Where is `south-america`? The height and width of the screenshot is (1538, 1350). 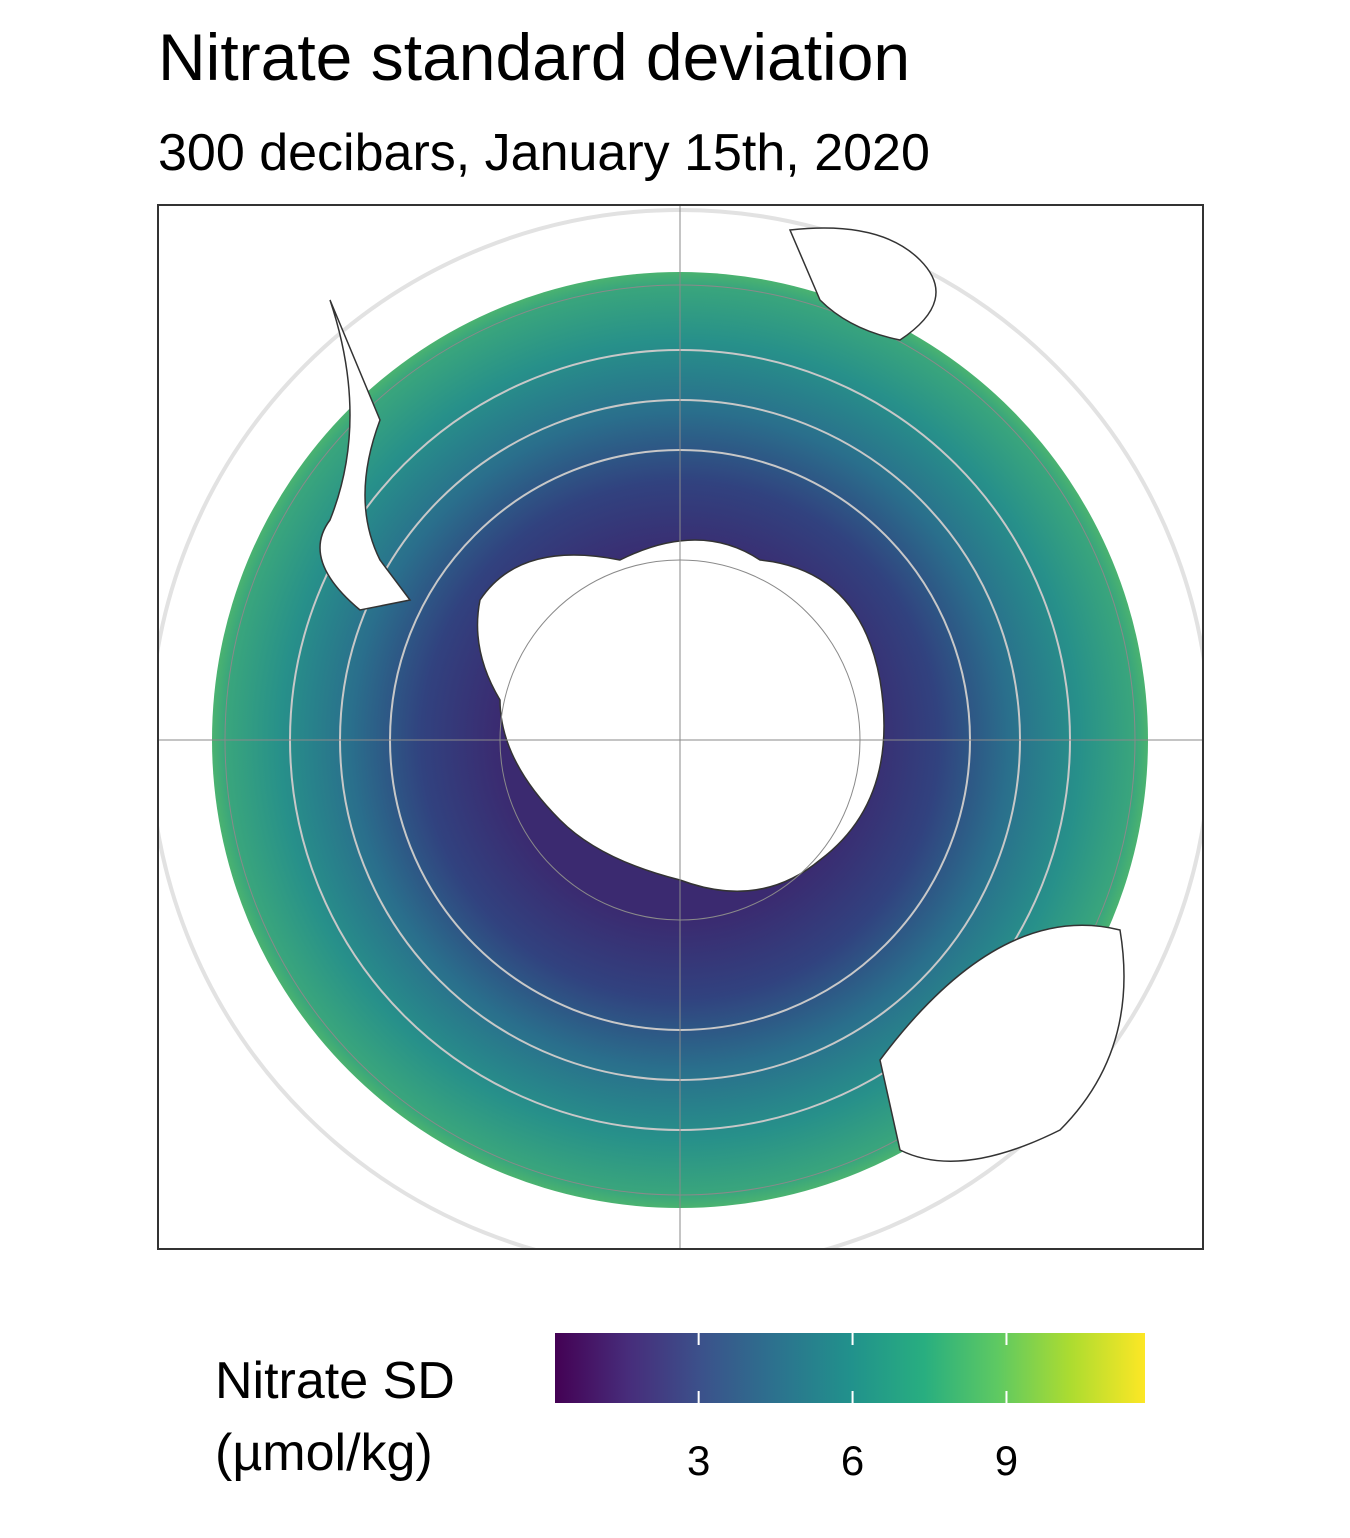
south-america is located at coordinates (365, 455).